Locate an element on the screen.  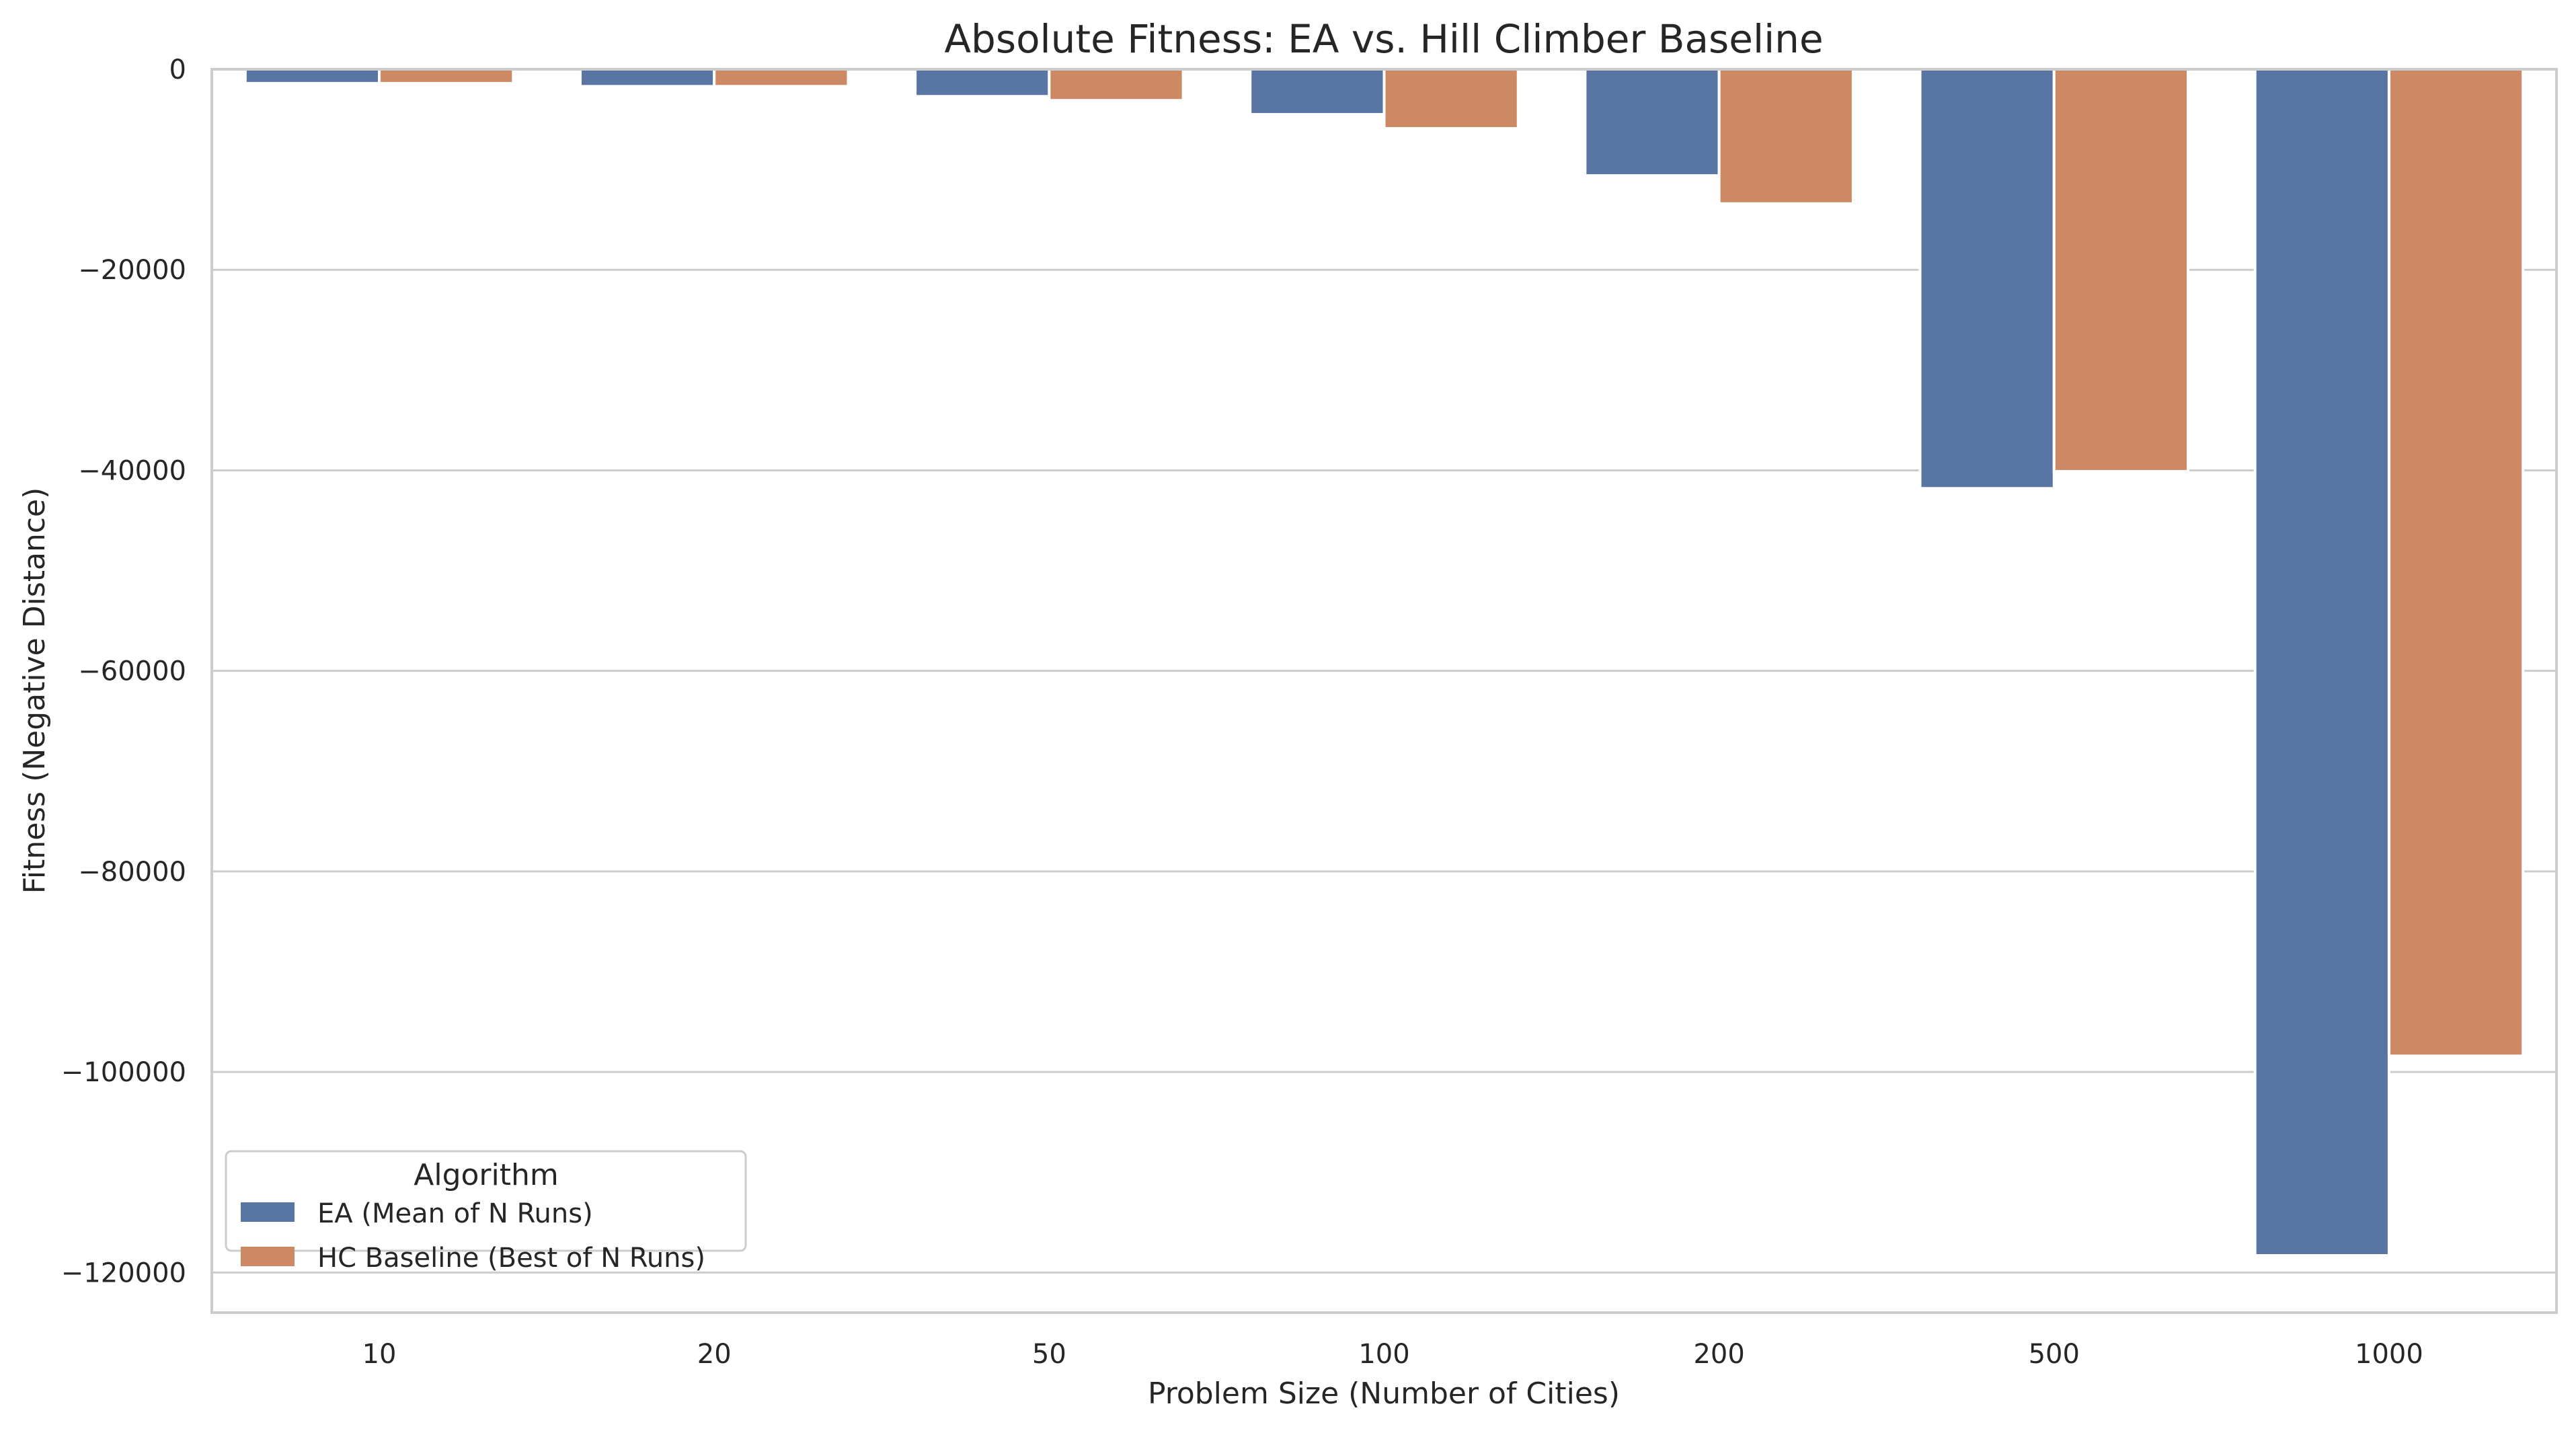
x-tick-label: 500 is located at coordinates (2055, 1354).